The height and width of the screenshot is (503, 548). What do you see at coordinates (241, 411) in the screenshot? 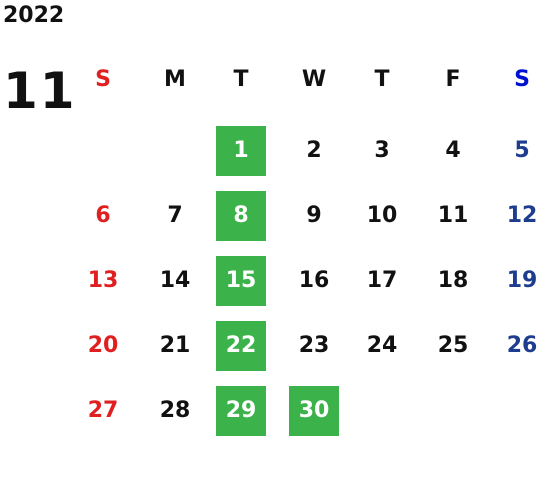
I see `day: 29` at bounding box center [241, 411].